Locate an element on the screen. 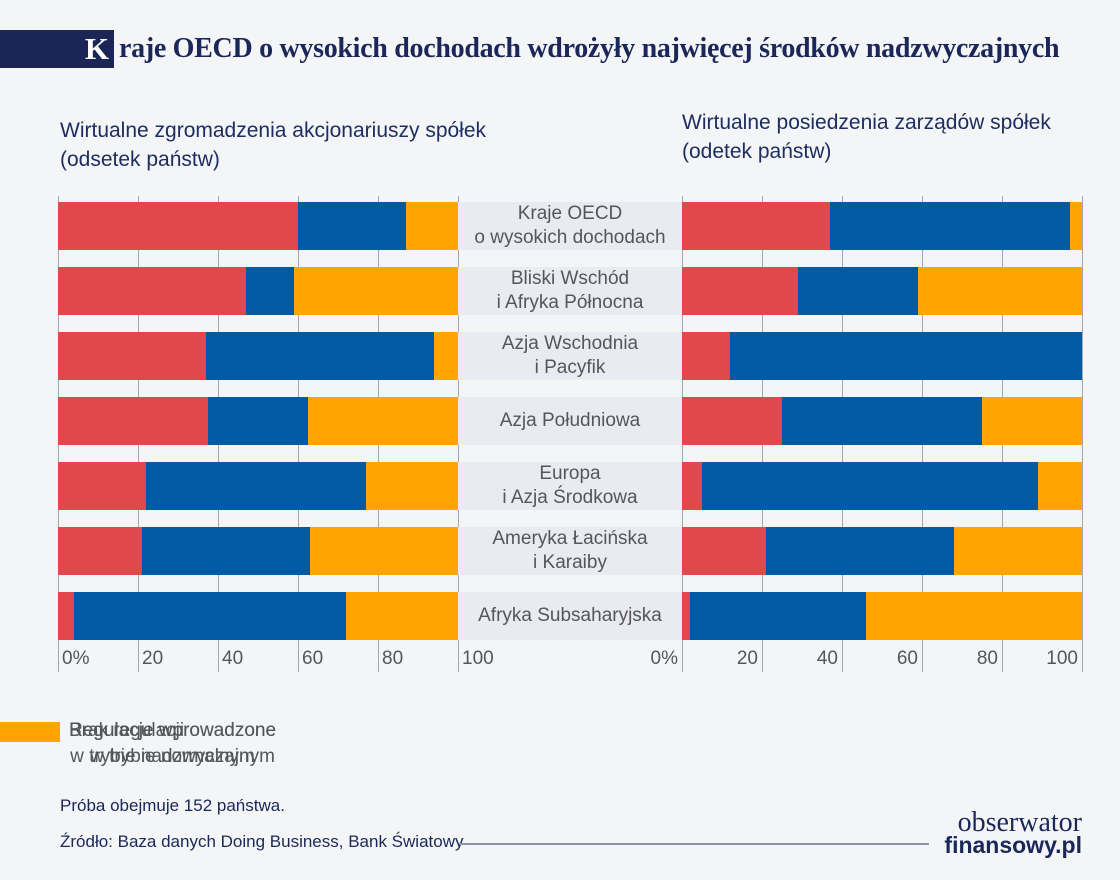 This screenshot has height=880, width=1120. category-label-line: Afryka Subsaharyjska is located at coordinates (570, 615).